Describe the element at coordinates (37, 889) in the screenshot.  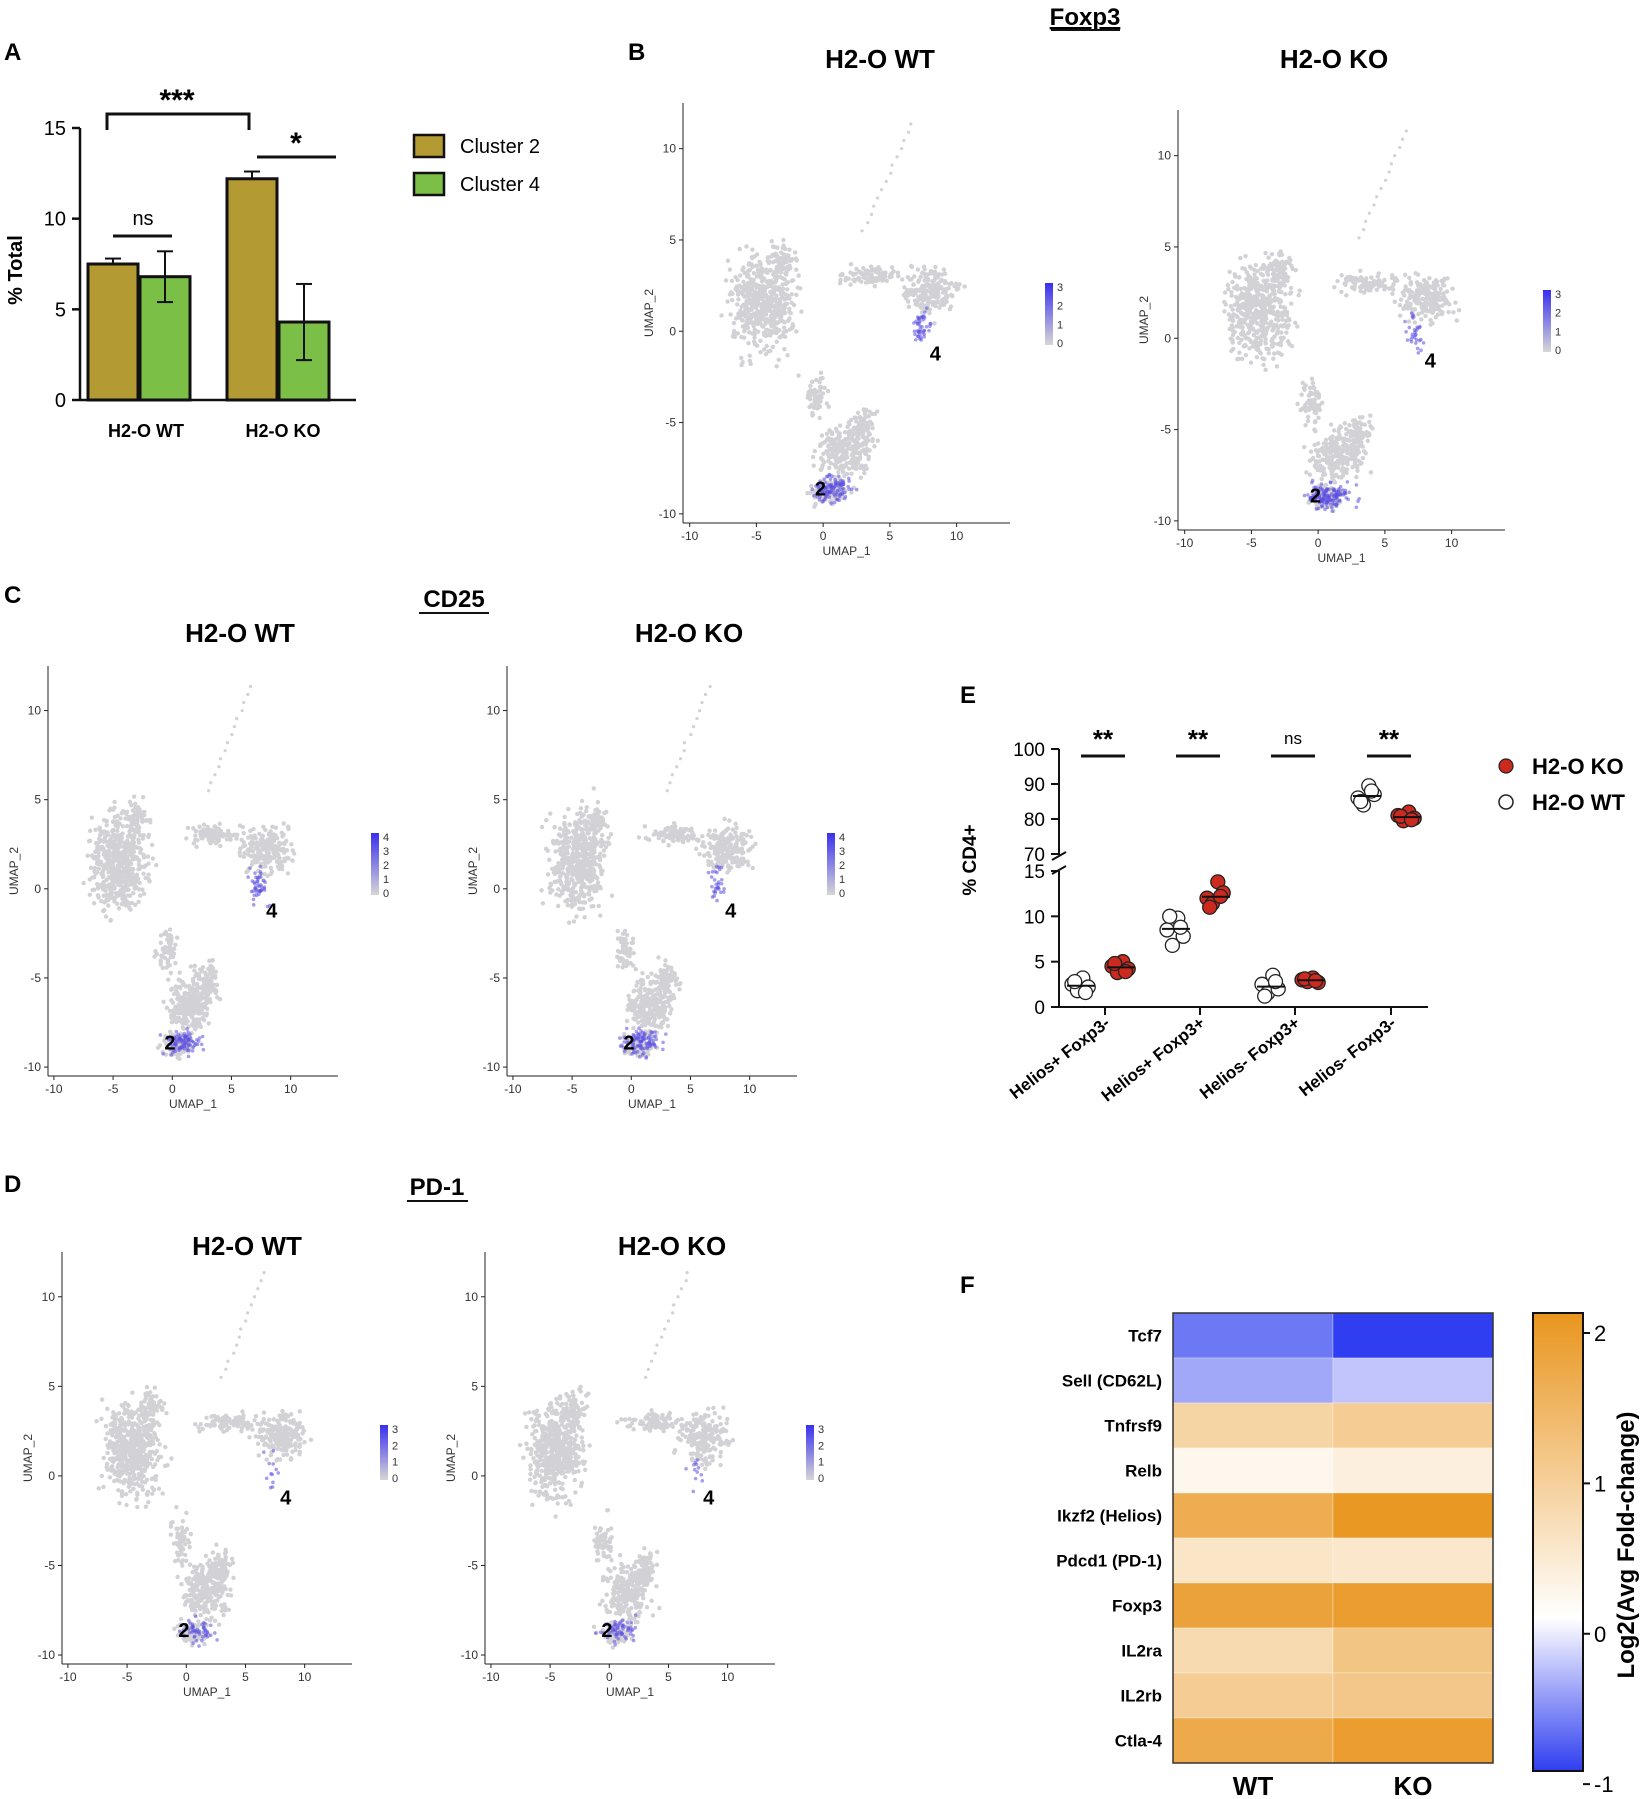
I see `umap-y-tick-label: 0` at that location.